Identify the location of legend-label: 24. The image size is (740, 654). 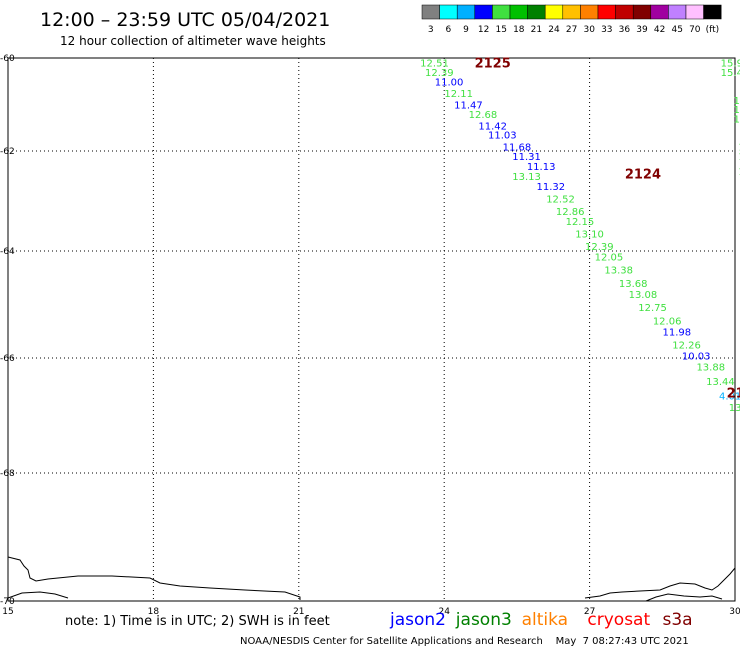
(554, 30).